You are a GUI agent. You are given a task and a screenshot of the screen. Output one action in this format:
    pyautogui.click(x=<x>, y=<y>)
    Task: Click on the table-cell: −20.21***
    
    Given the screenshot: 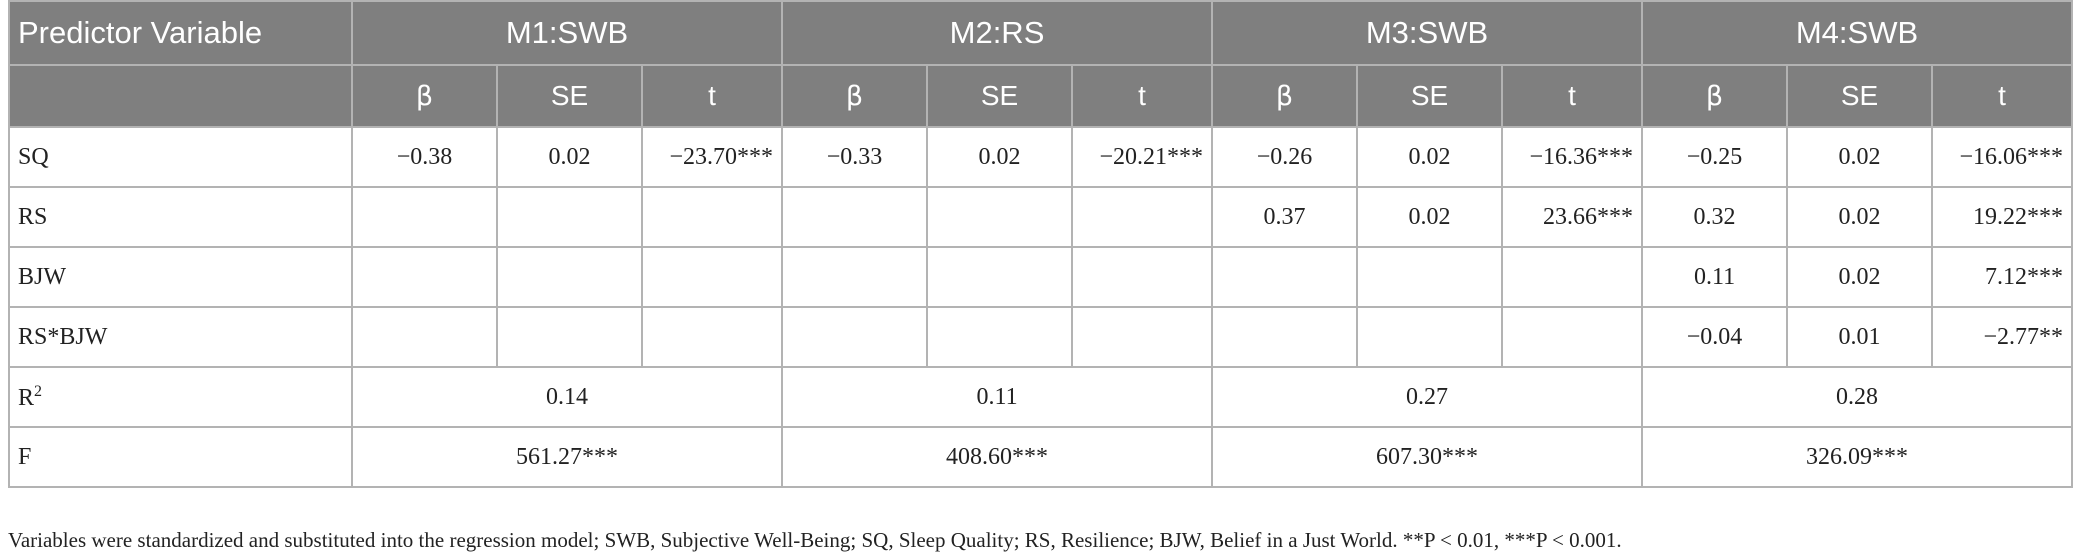 What is the action you would take?
    pyautogui.click(x=1142, y=157)
    